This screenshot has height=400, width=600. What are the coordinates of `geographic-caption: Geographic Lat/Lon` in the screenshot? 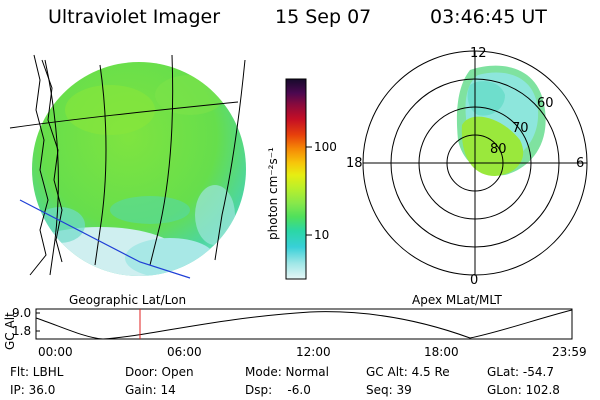 It's located at (128, 300).